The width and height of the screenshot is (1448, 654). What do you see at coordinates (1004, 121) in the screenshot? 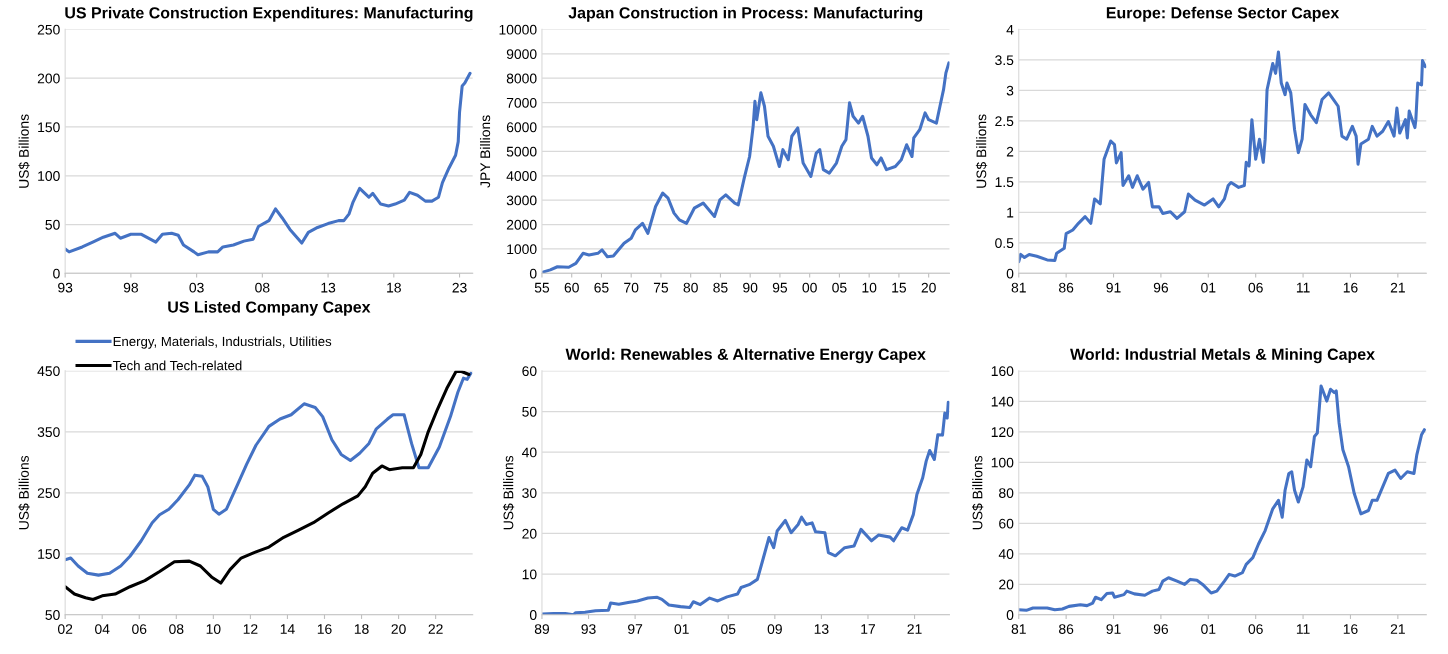
I see `y-tick-label: 2.5` at bounding box center [1004, 121].